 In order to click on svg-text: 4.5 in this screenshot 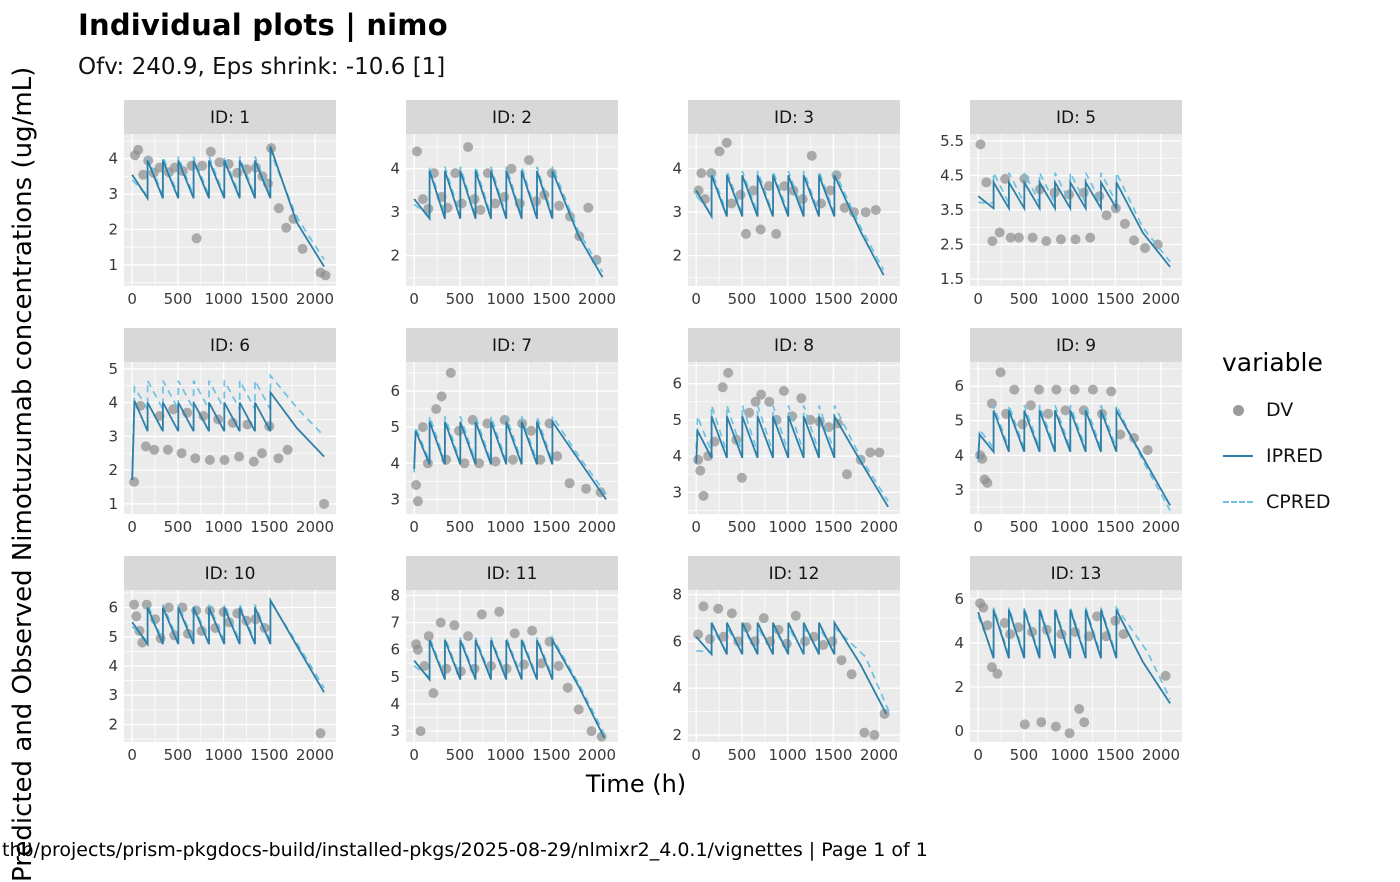, I will do `click(952, 176)`.